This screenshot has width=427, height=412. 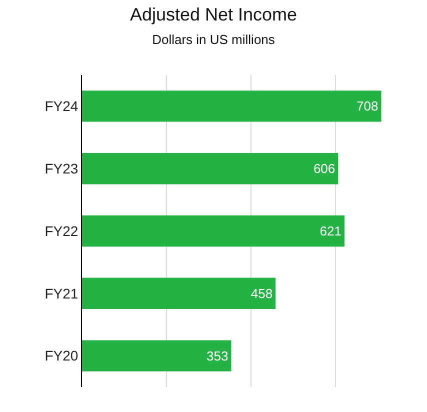 I want to click on y-tick-label: FY20, so click(x=61, y=356).